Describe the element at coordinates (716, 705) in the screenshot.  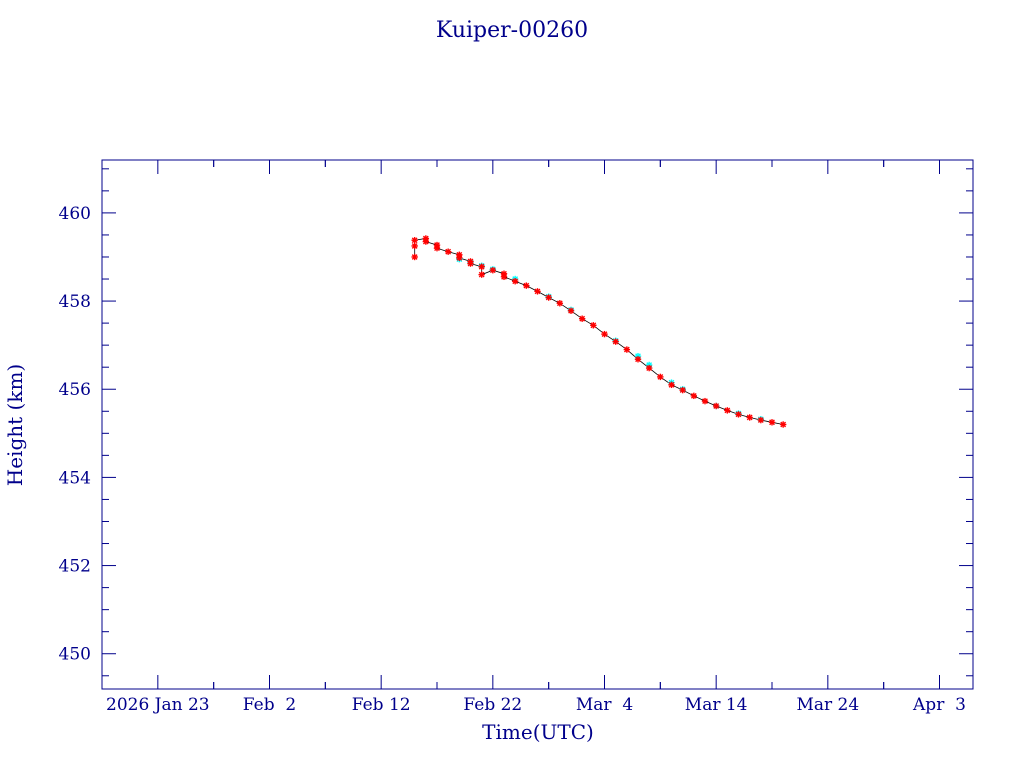
I see `x-tick-label: Mar 14` at that location.